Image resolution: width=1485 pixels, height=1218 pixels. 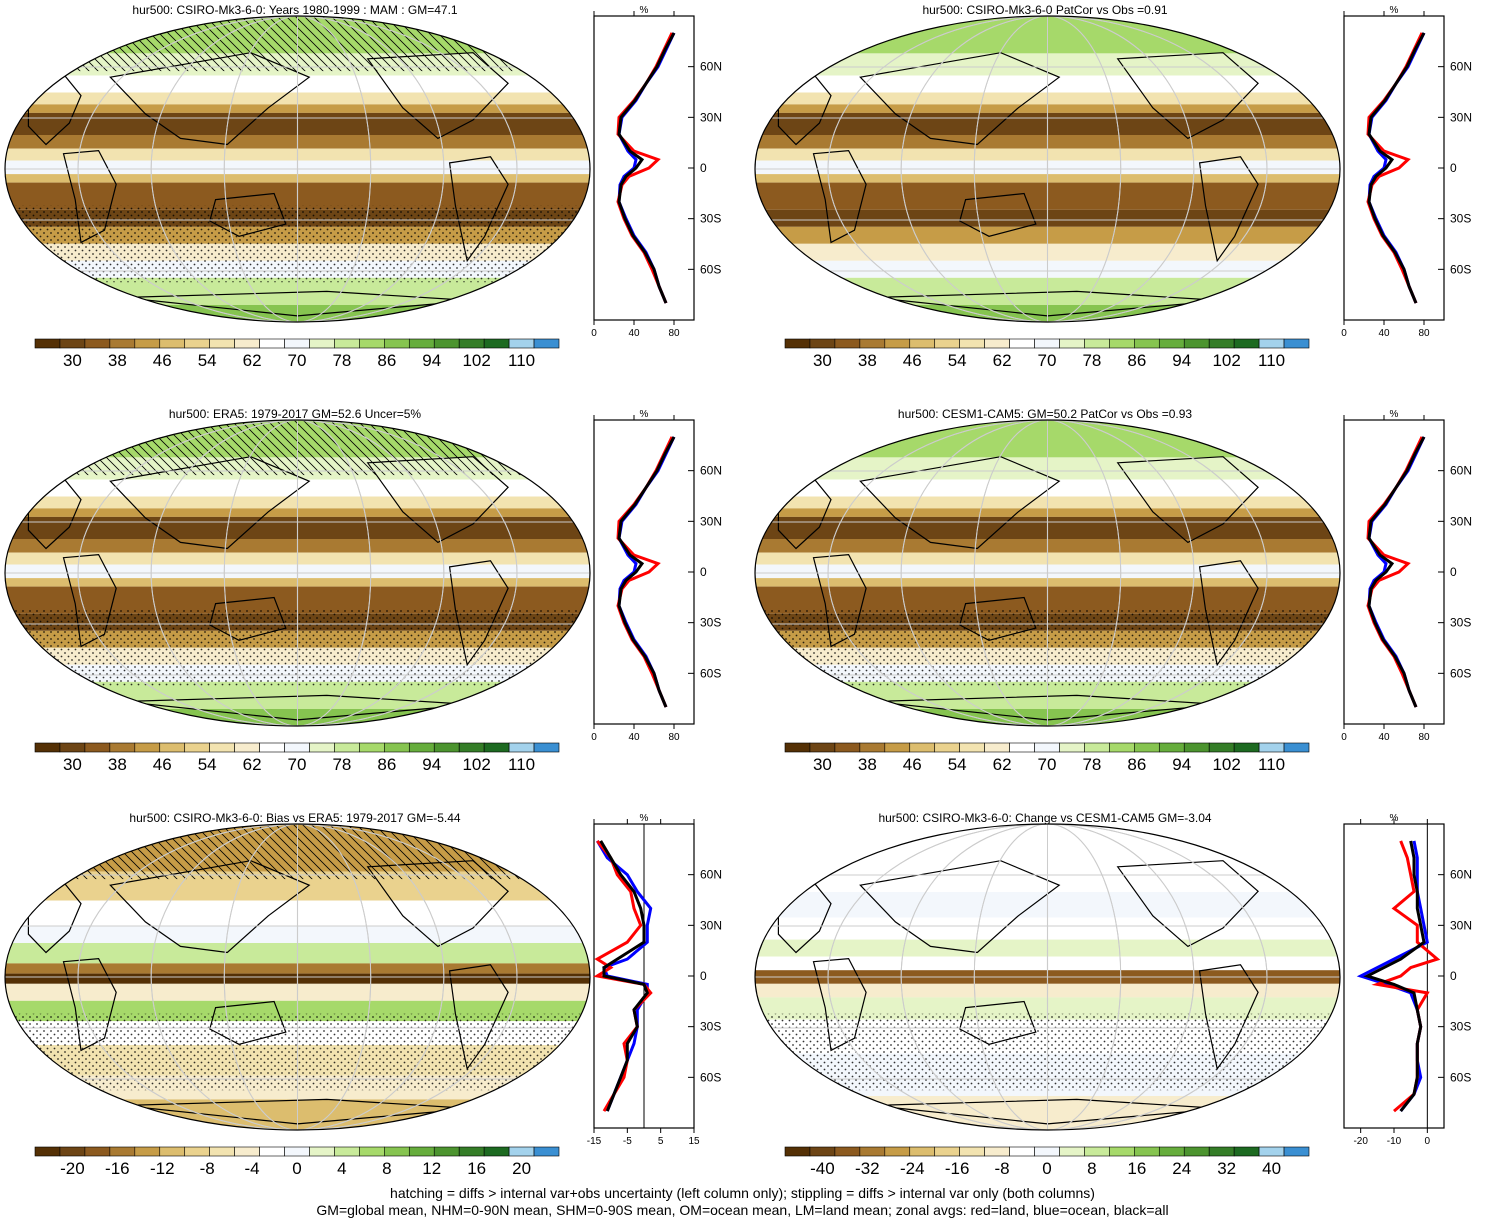 What do you see at coordinates (822, 764) in the screenshot?
I see `colorbar-label: 30` at bounding box center [822, 764].